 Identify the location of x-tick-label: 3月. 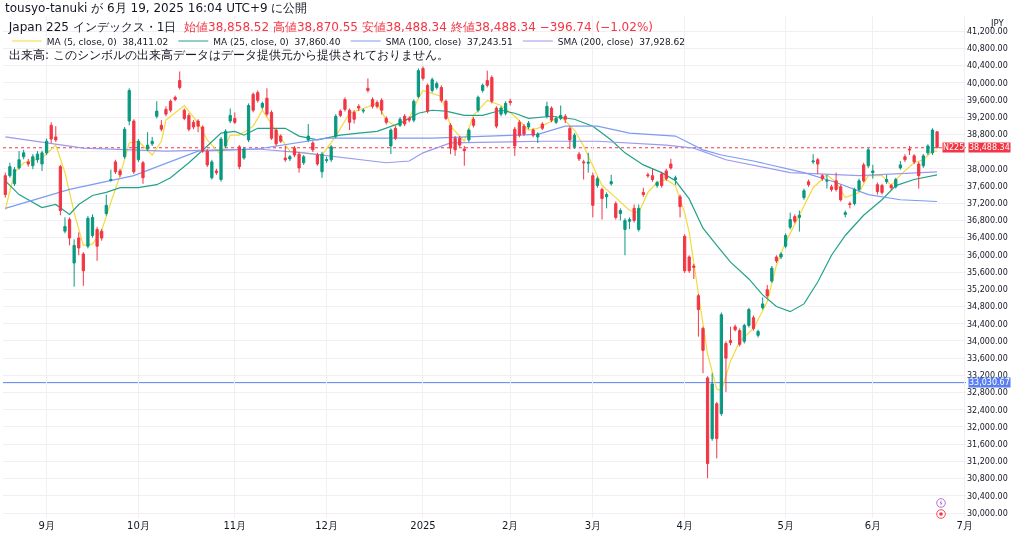
(593, 525).